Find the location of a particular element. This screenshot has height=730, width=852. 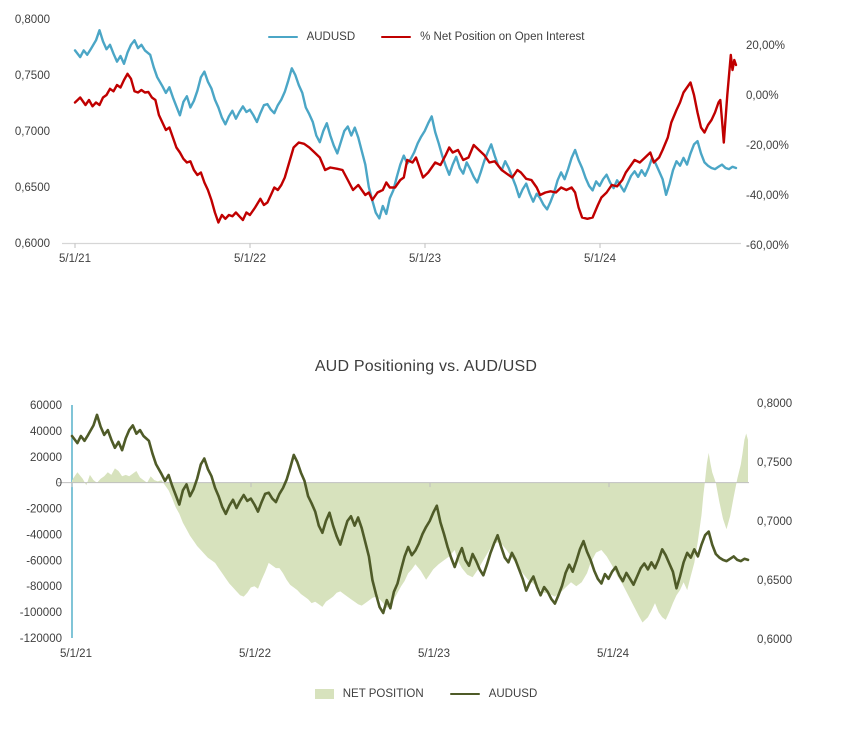

bottom-left-axis-label: -100000 is located at coordinates (41, 613).